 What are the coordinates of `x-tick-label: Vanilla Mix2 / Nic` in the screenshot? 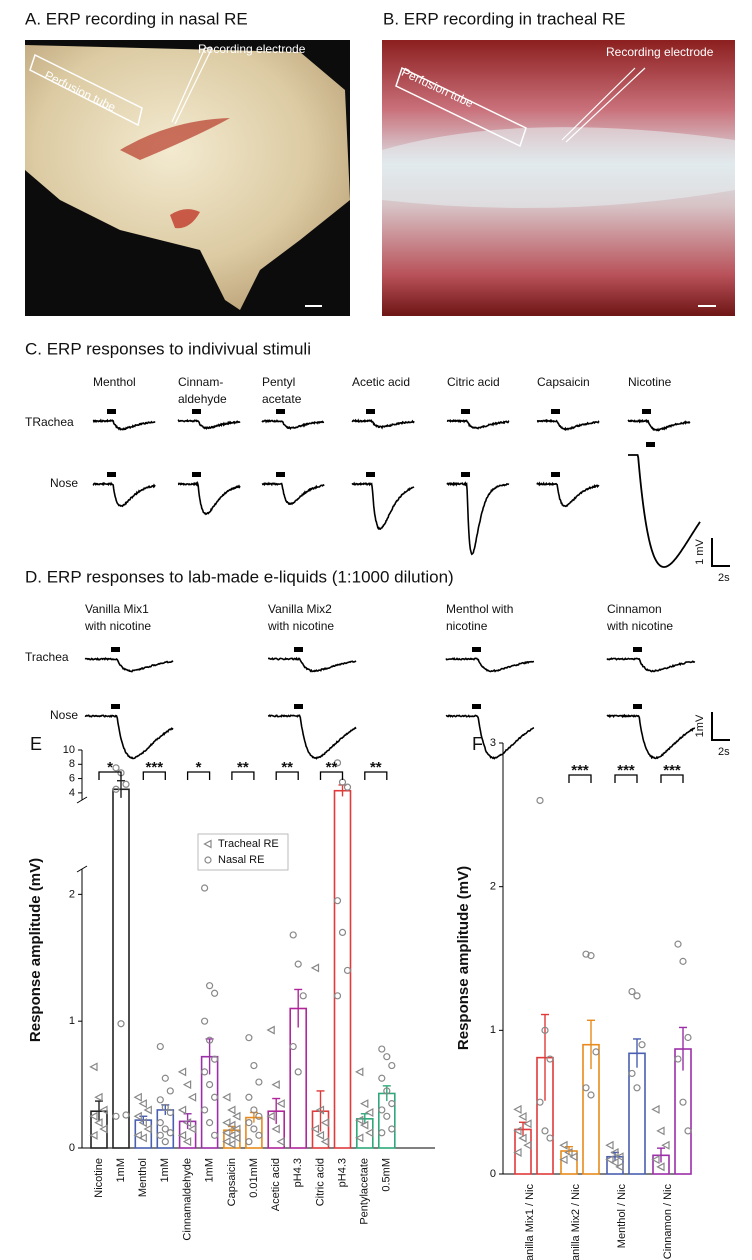 It's located at (576, 1222).